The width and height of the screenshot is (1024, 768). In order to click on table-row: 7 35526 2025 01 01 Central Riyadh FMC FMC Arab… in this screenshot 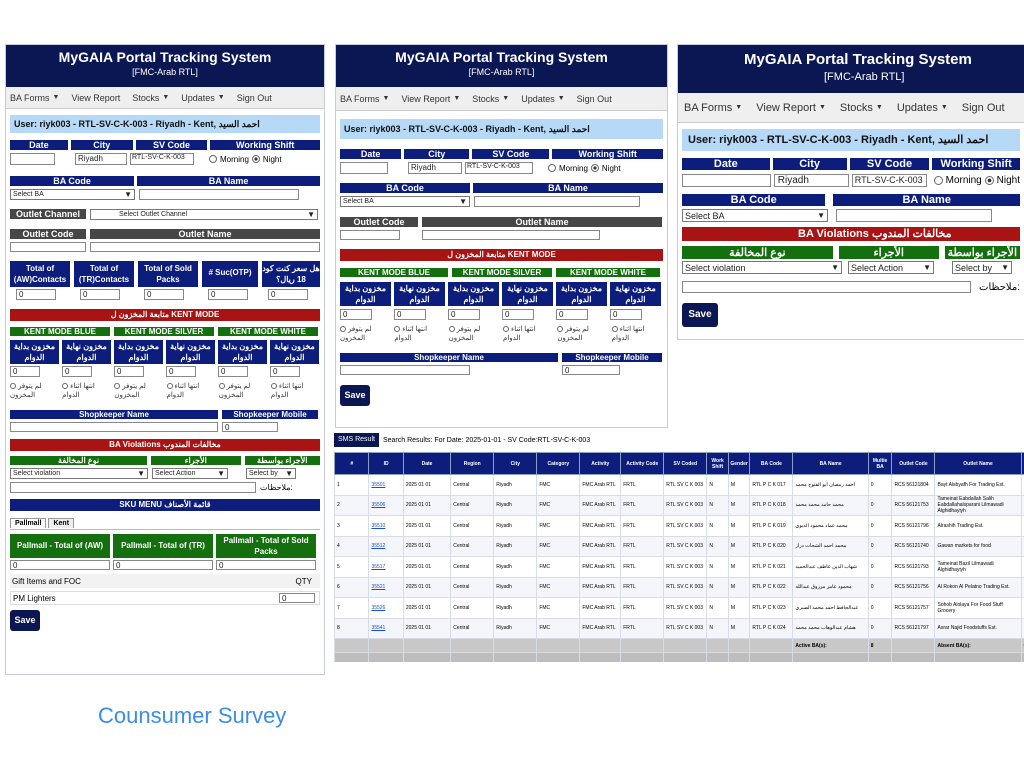, I will do `click(679, 608)`.